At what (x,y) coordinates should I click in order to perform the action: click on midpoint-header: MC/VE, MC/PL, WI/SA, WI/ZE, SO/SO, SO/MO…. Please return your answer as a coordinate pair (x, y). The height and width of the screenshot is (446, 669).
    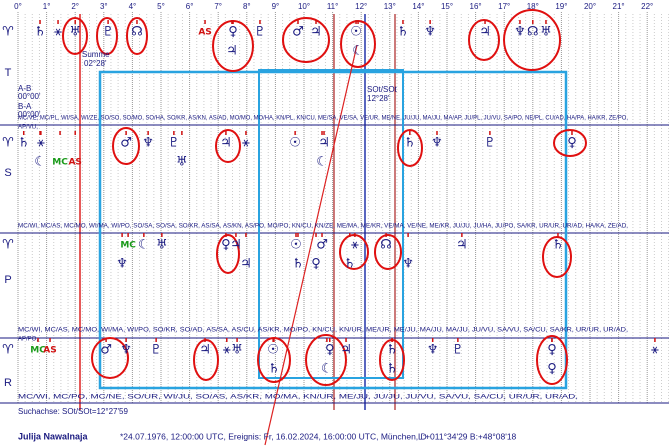
    Looking at the image, I should click on (323, 118).